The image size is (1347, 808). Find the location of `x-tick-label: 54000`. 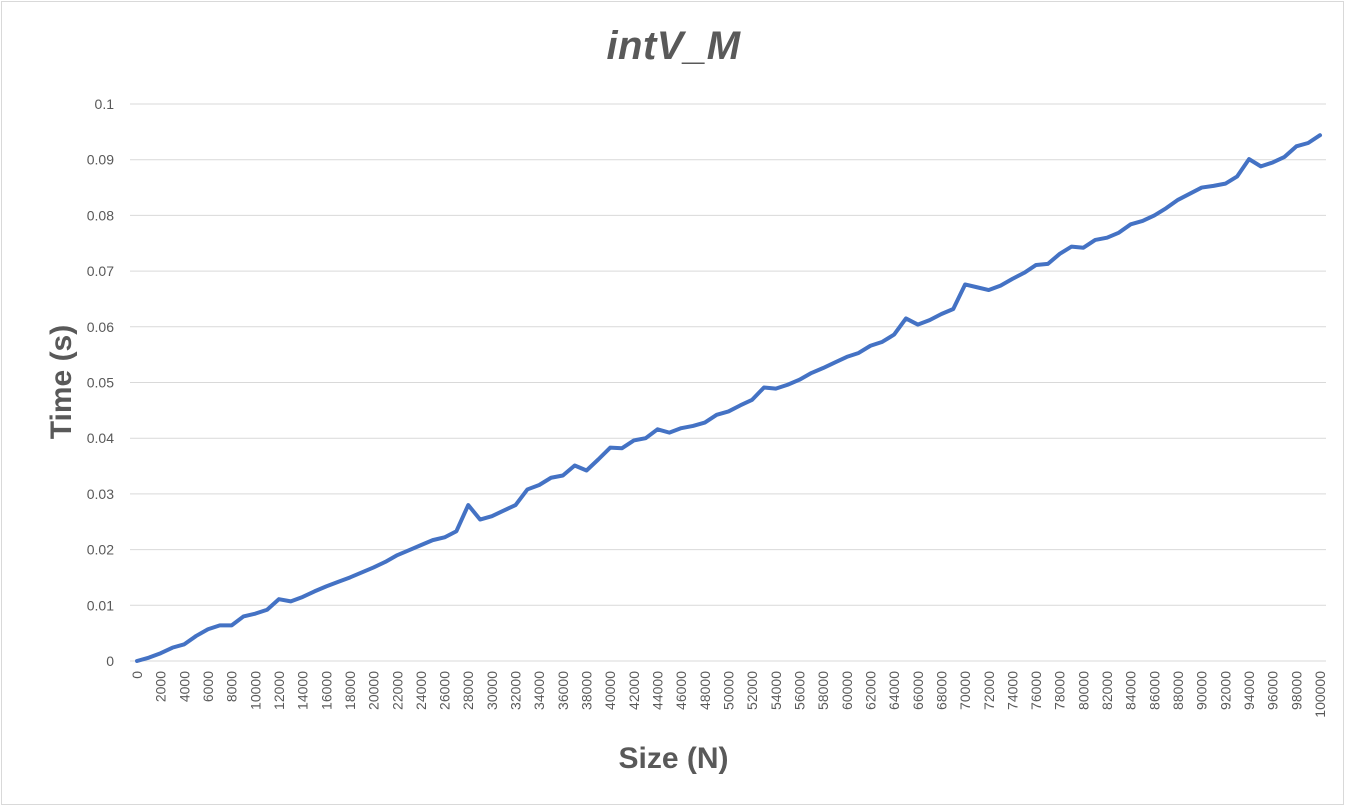

x-tick-label: 54000 is located at coordinates (776, 690).